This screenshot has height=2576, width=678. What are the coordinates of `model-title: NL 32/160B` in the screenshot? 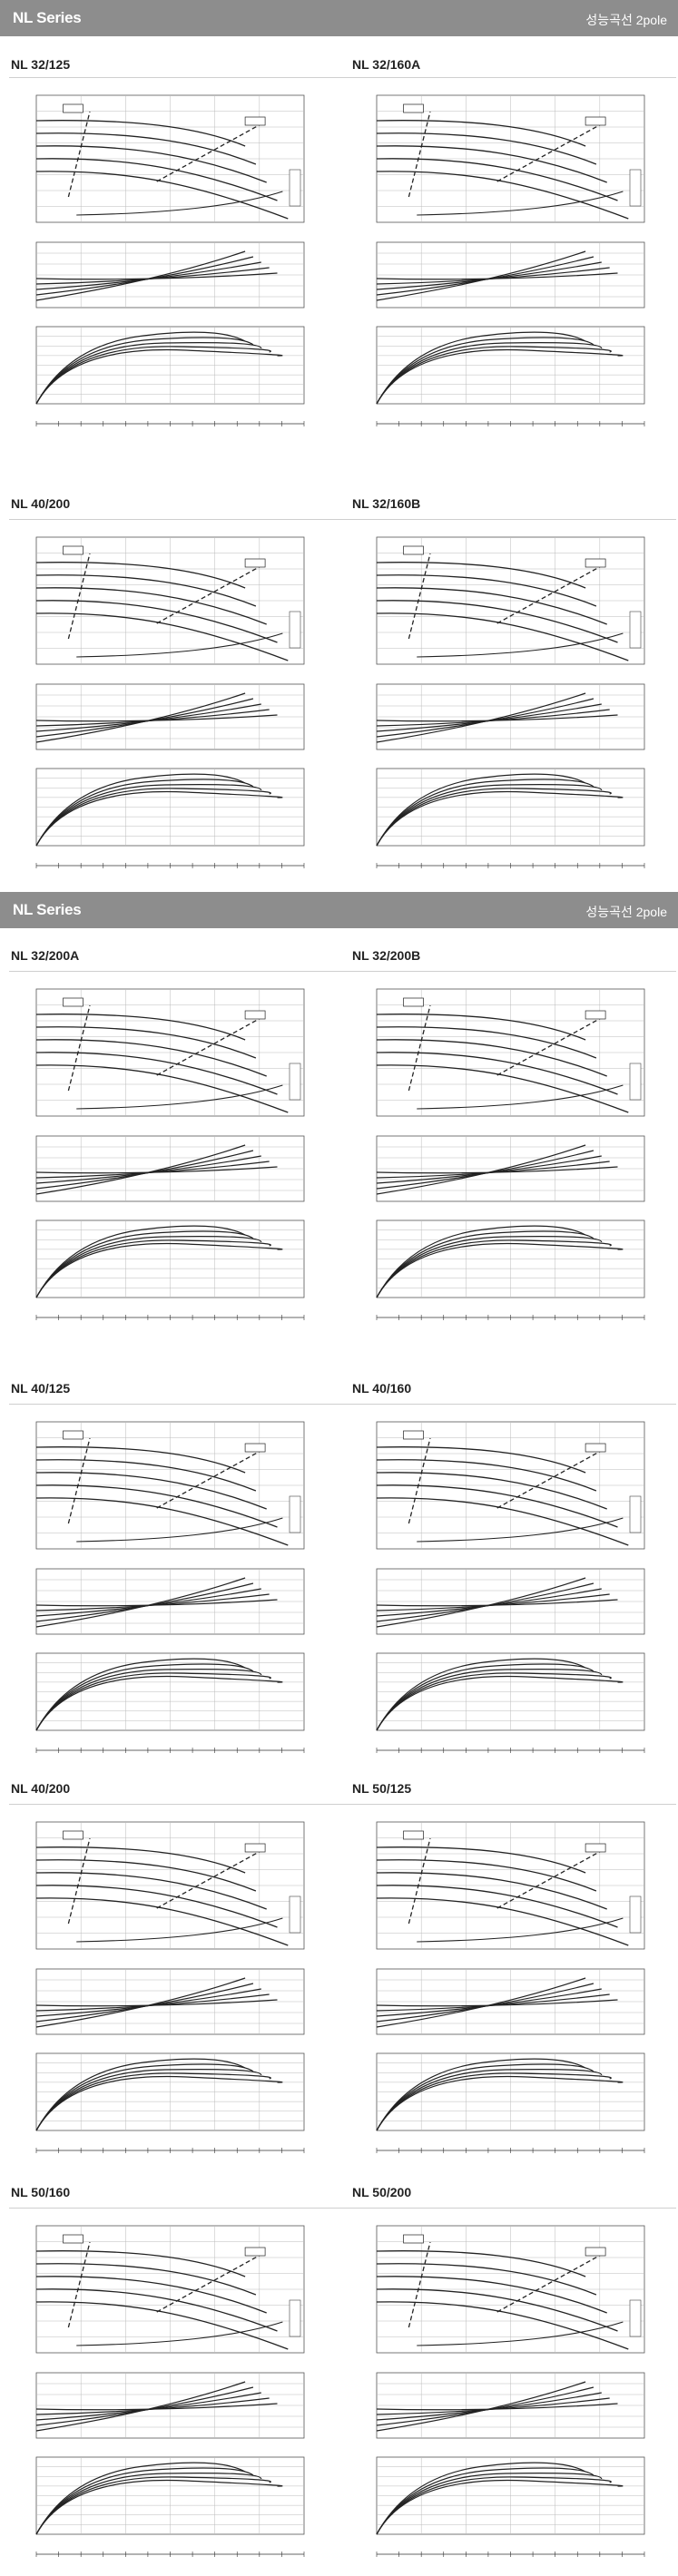 It's located at (386, 503).